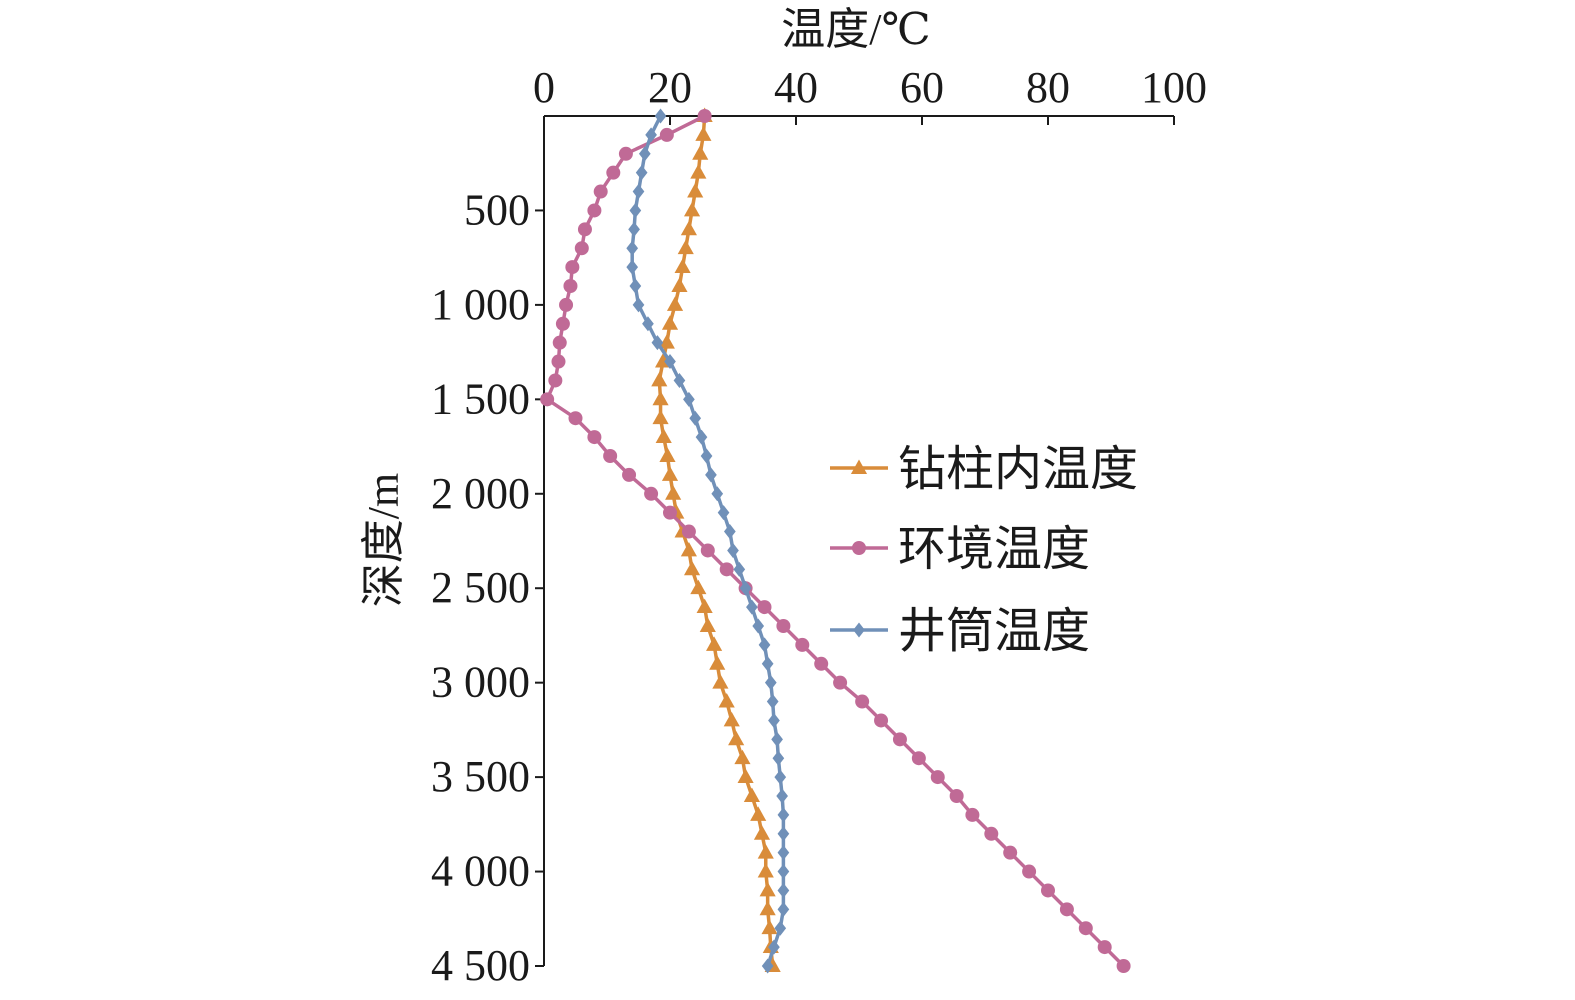  Describe the element at coordinates (922, 87) in the screenshot. I see `x-tick-label: 60` at that location.